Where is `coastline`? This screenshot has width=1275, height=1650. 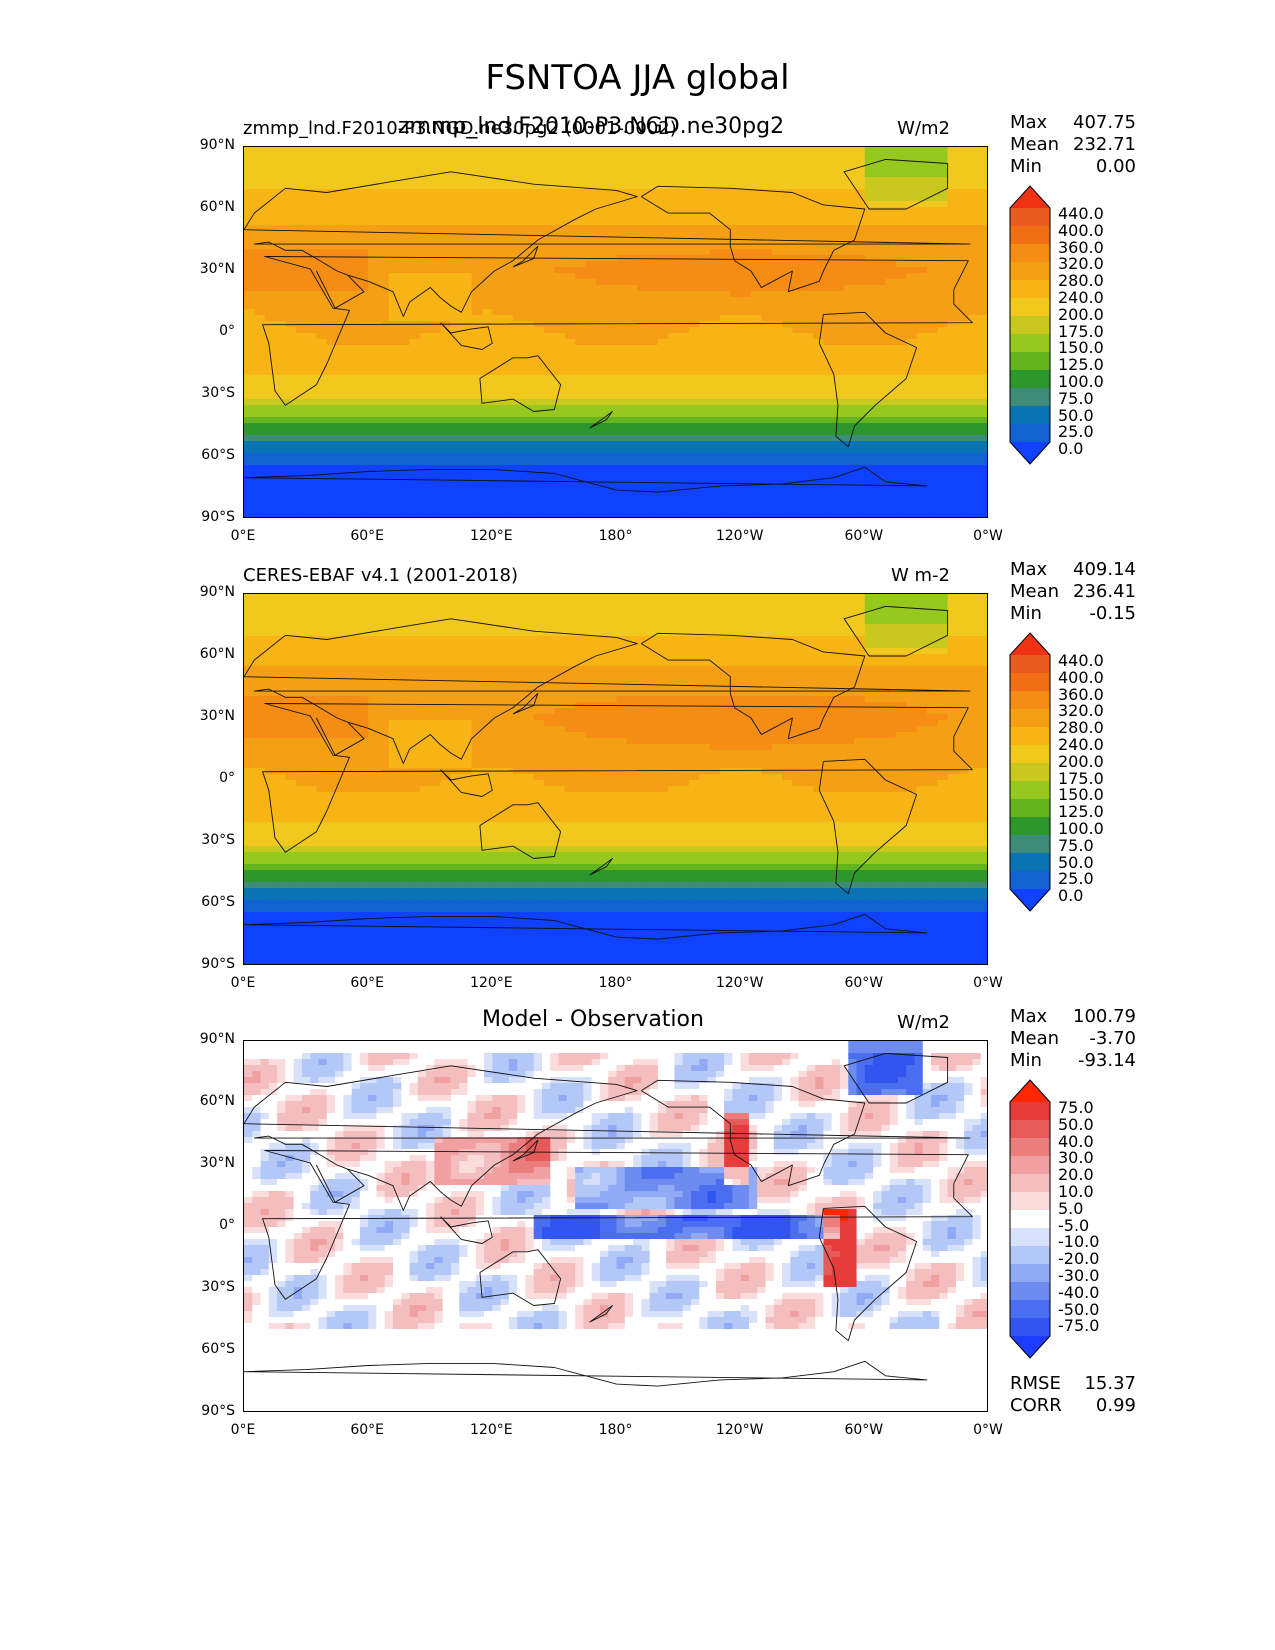 coastline is located at coordinates (466, 336).